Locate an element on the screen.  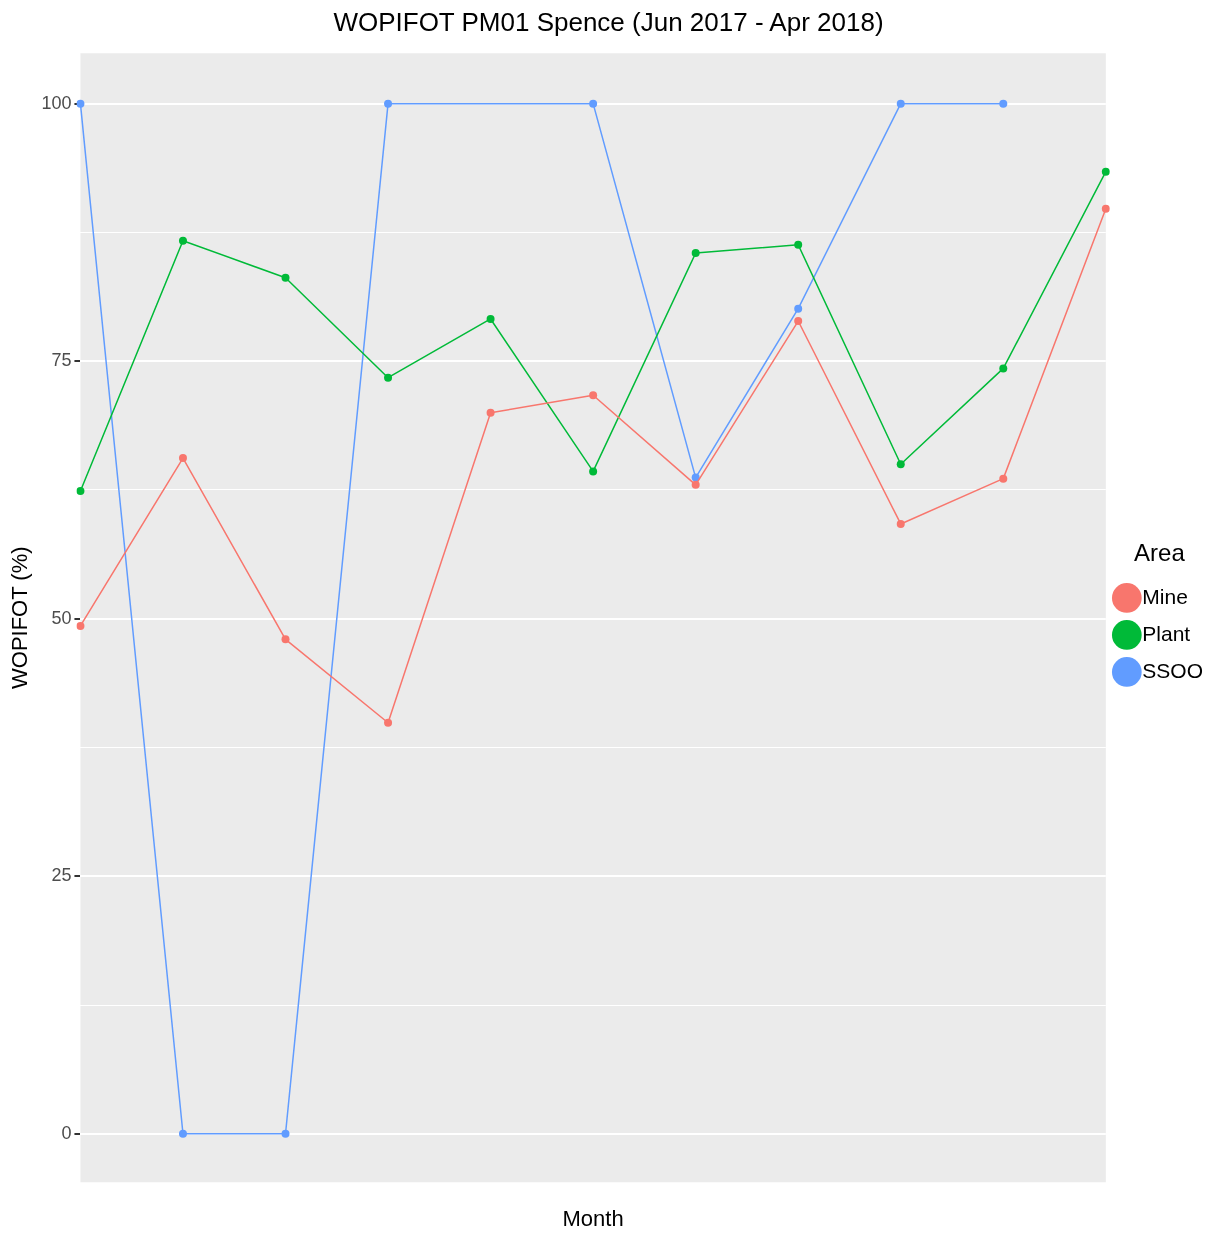
y-tick-label: 50 is located at coordinates (61, 617).